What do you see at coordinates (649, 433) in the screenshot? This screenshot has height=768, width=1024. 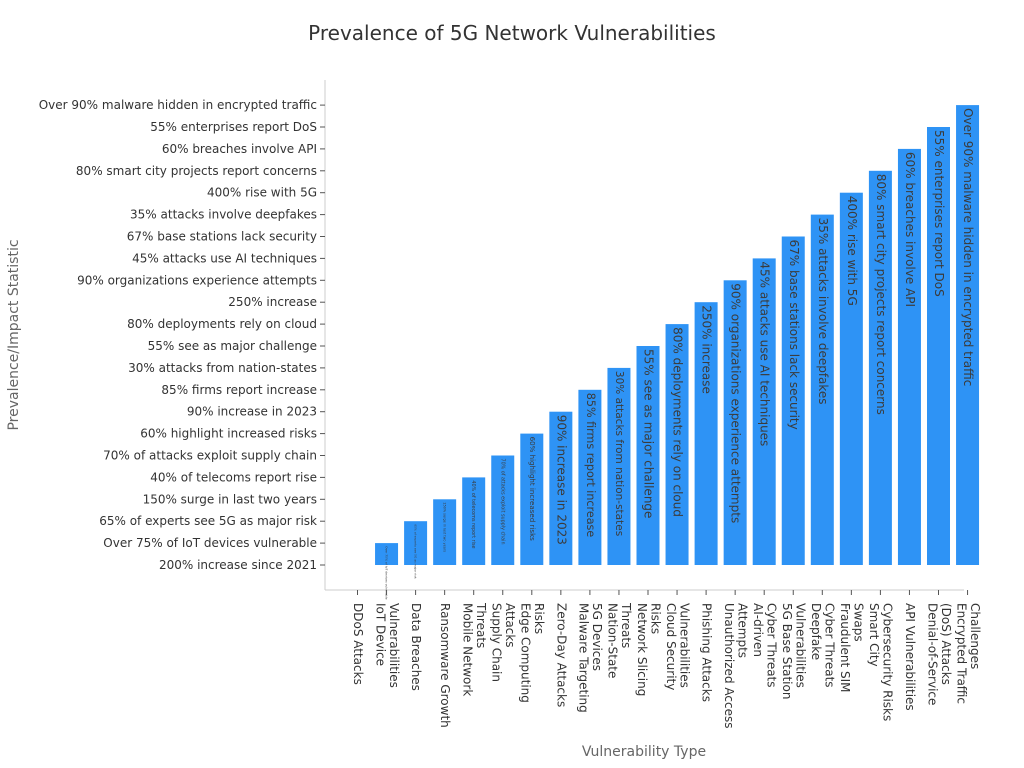 I see `bar-data-label: 55% see as major challenge` at bounding box center [649, 433].